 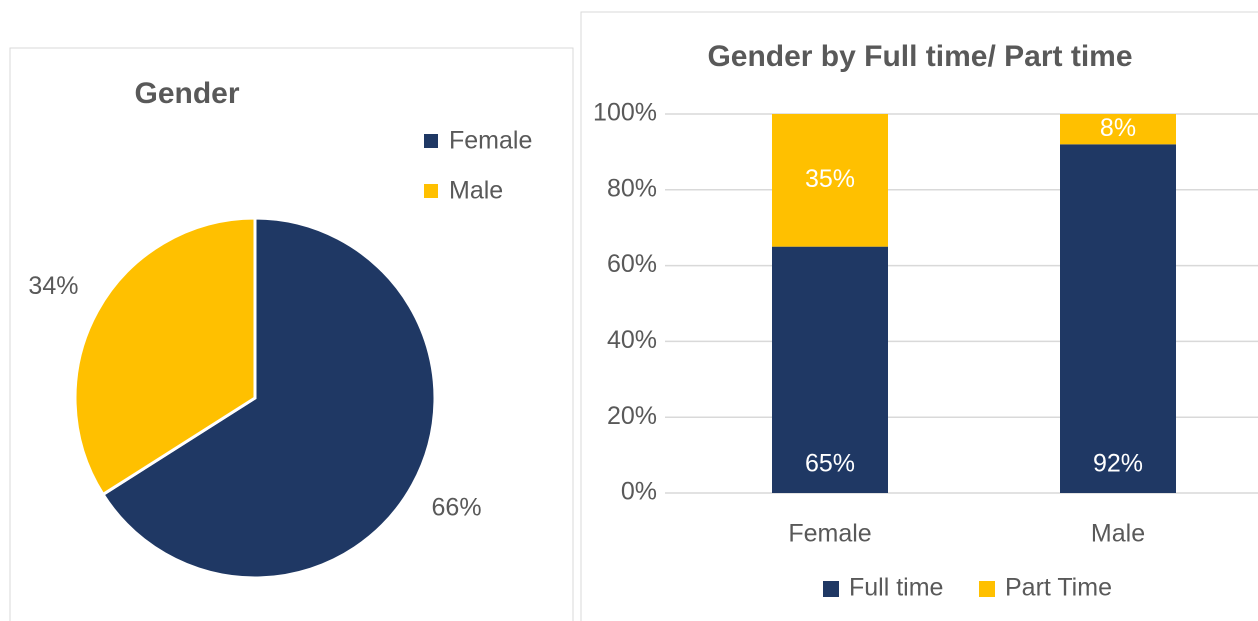 What do you see at coordinates (1118, 534) in the screenshot?
I see `x-tick-label: Male` at bounding box center [1118, 534].